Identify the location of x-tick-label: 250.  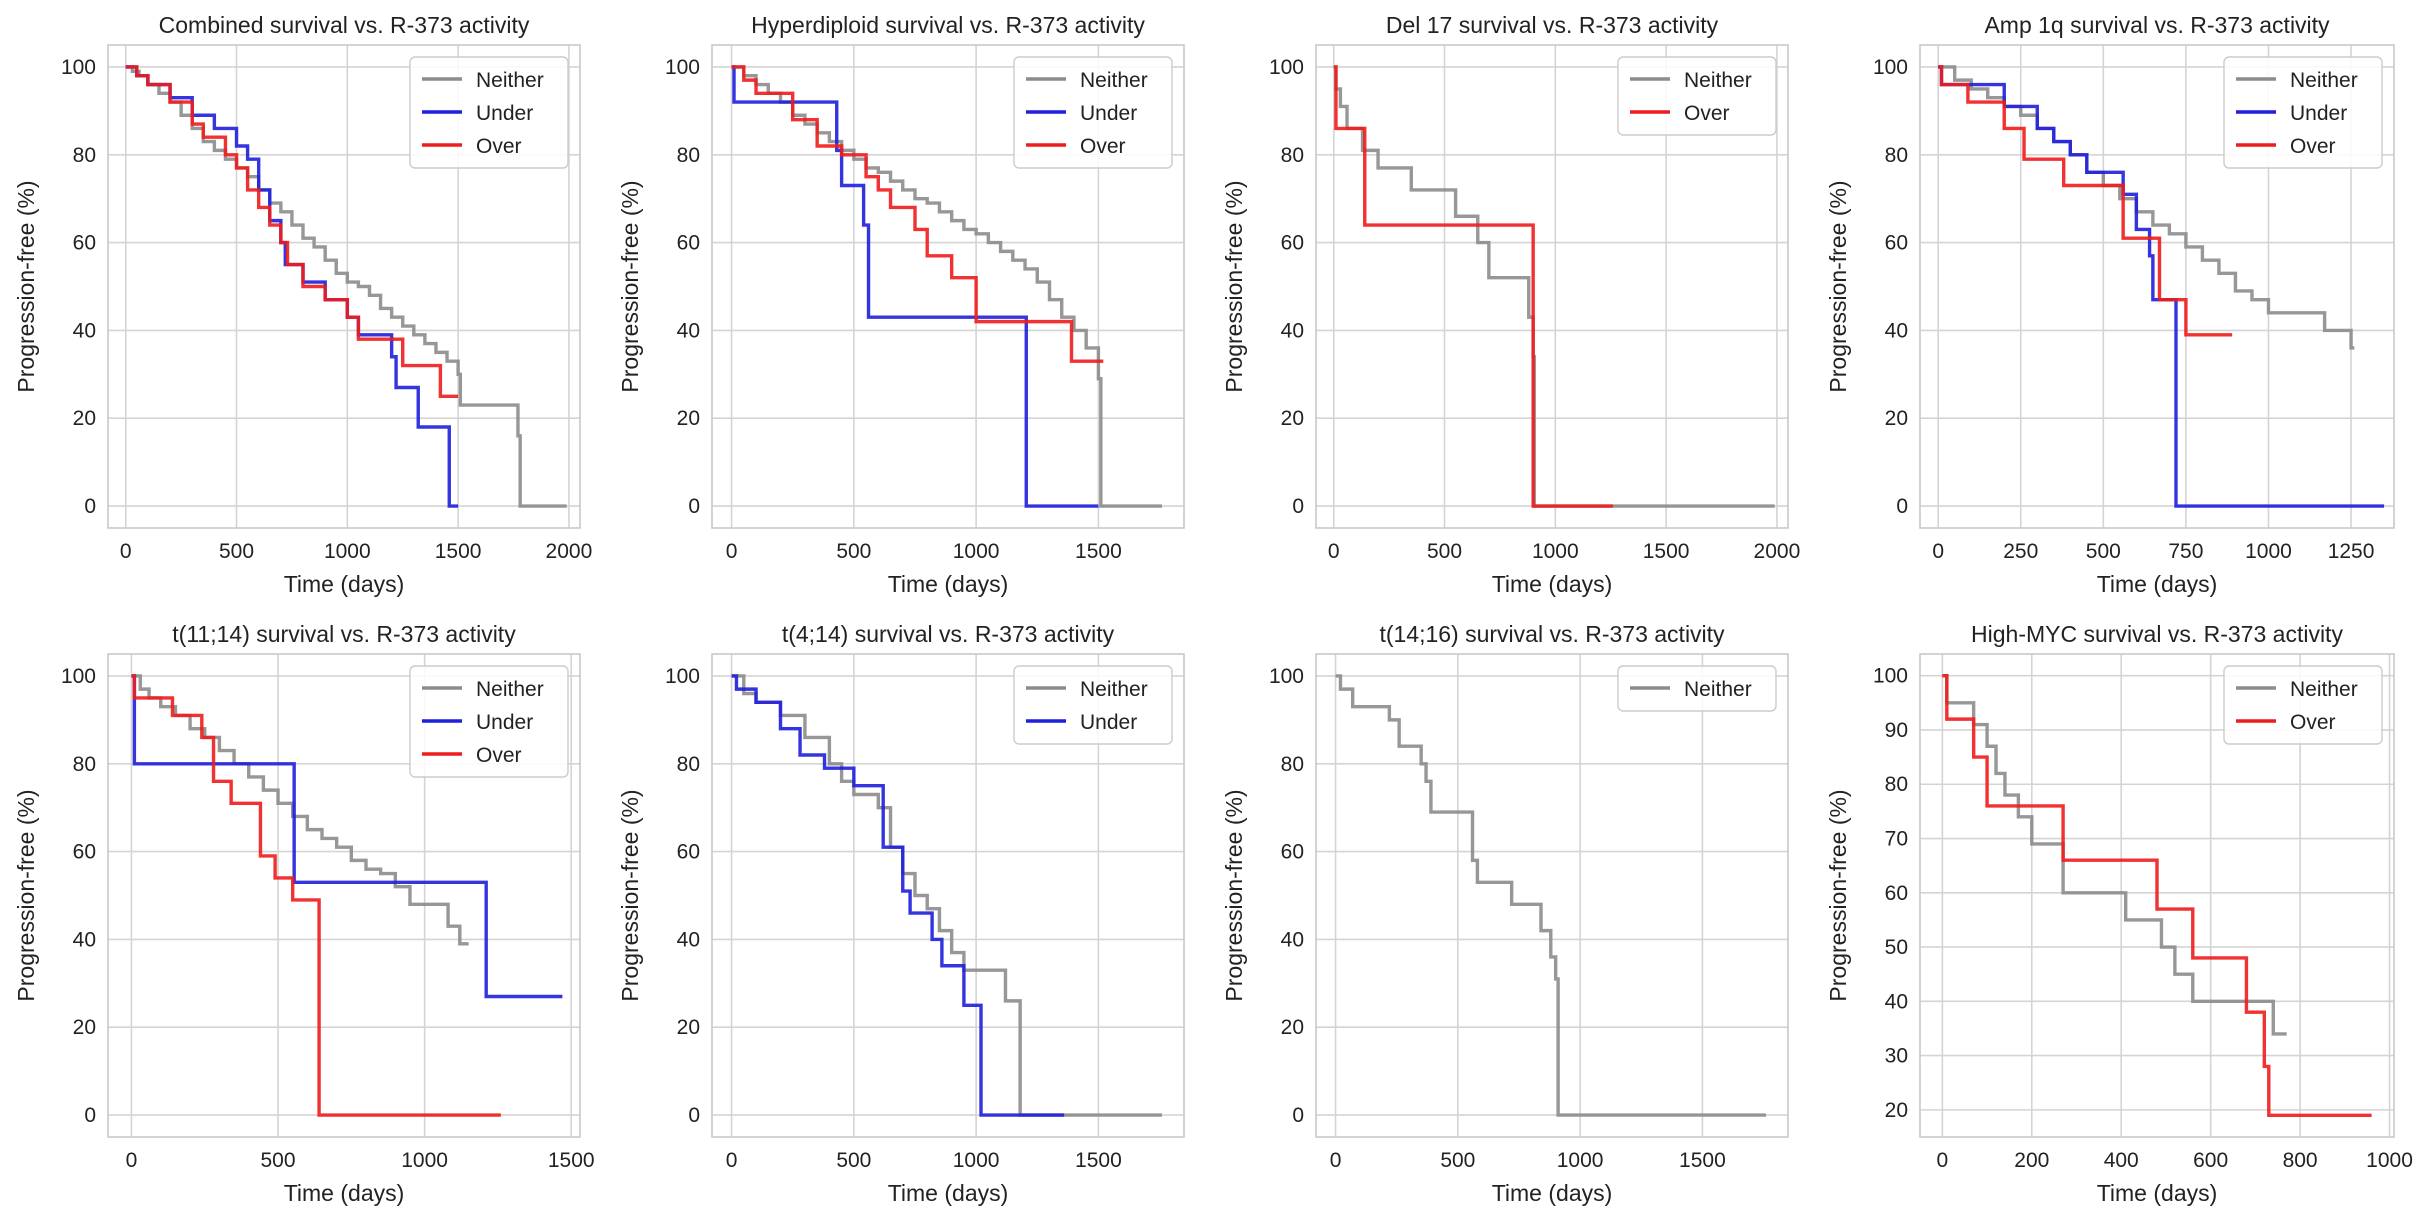
(2020, 551).